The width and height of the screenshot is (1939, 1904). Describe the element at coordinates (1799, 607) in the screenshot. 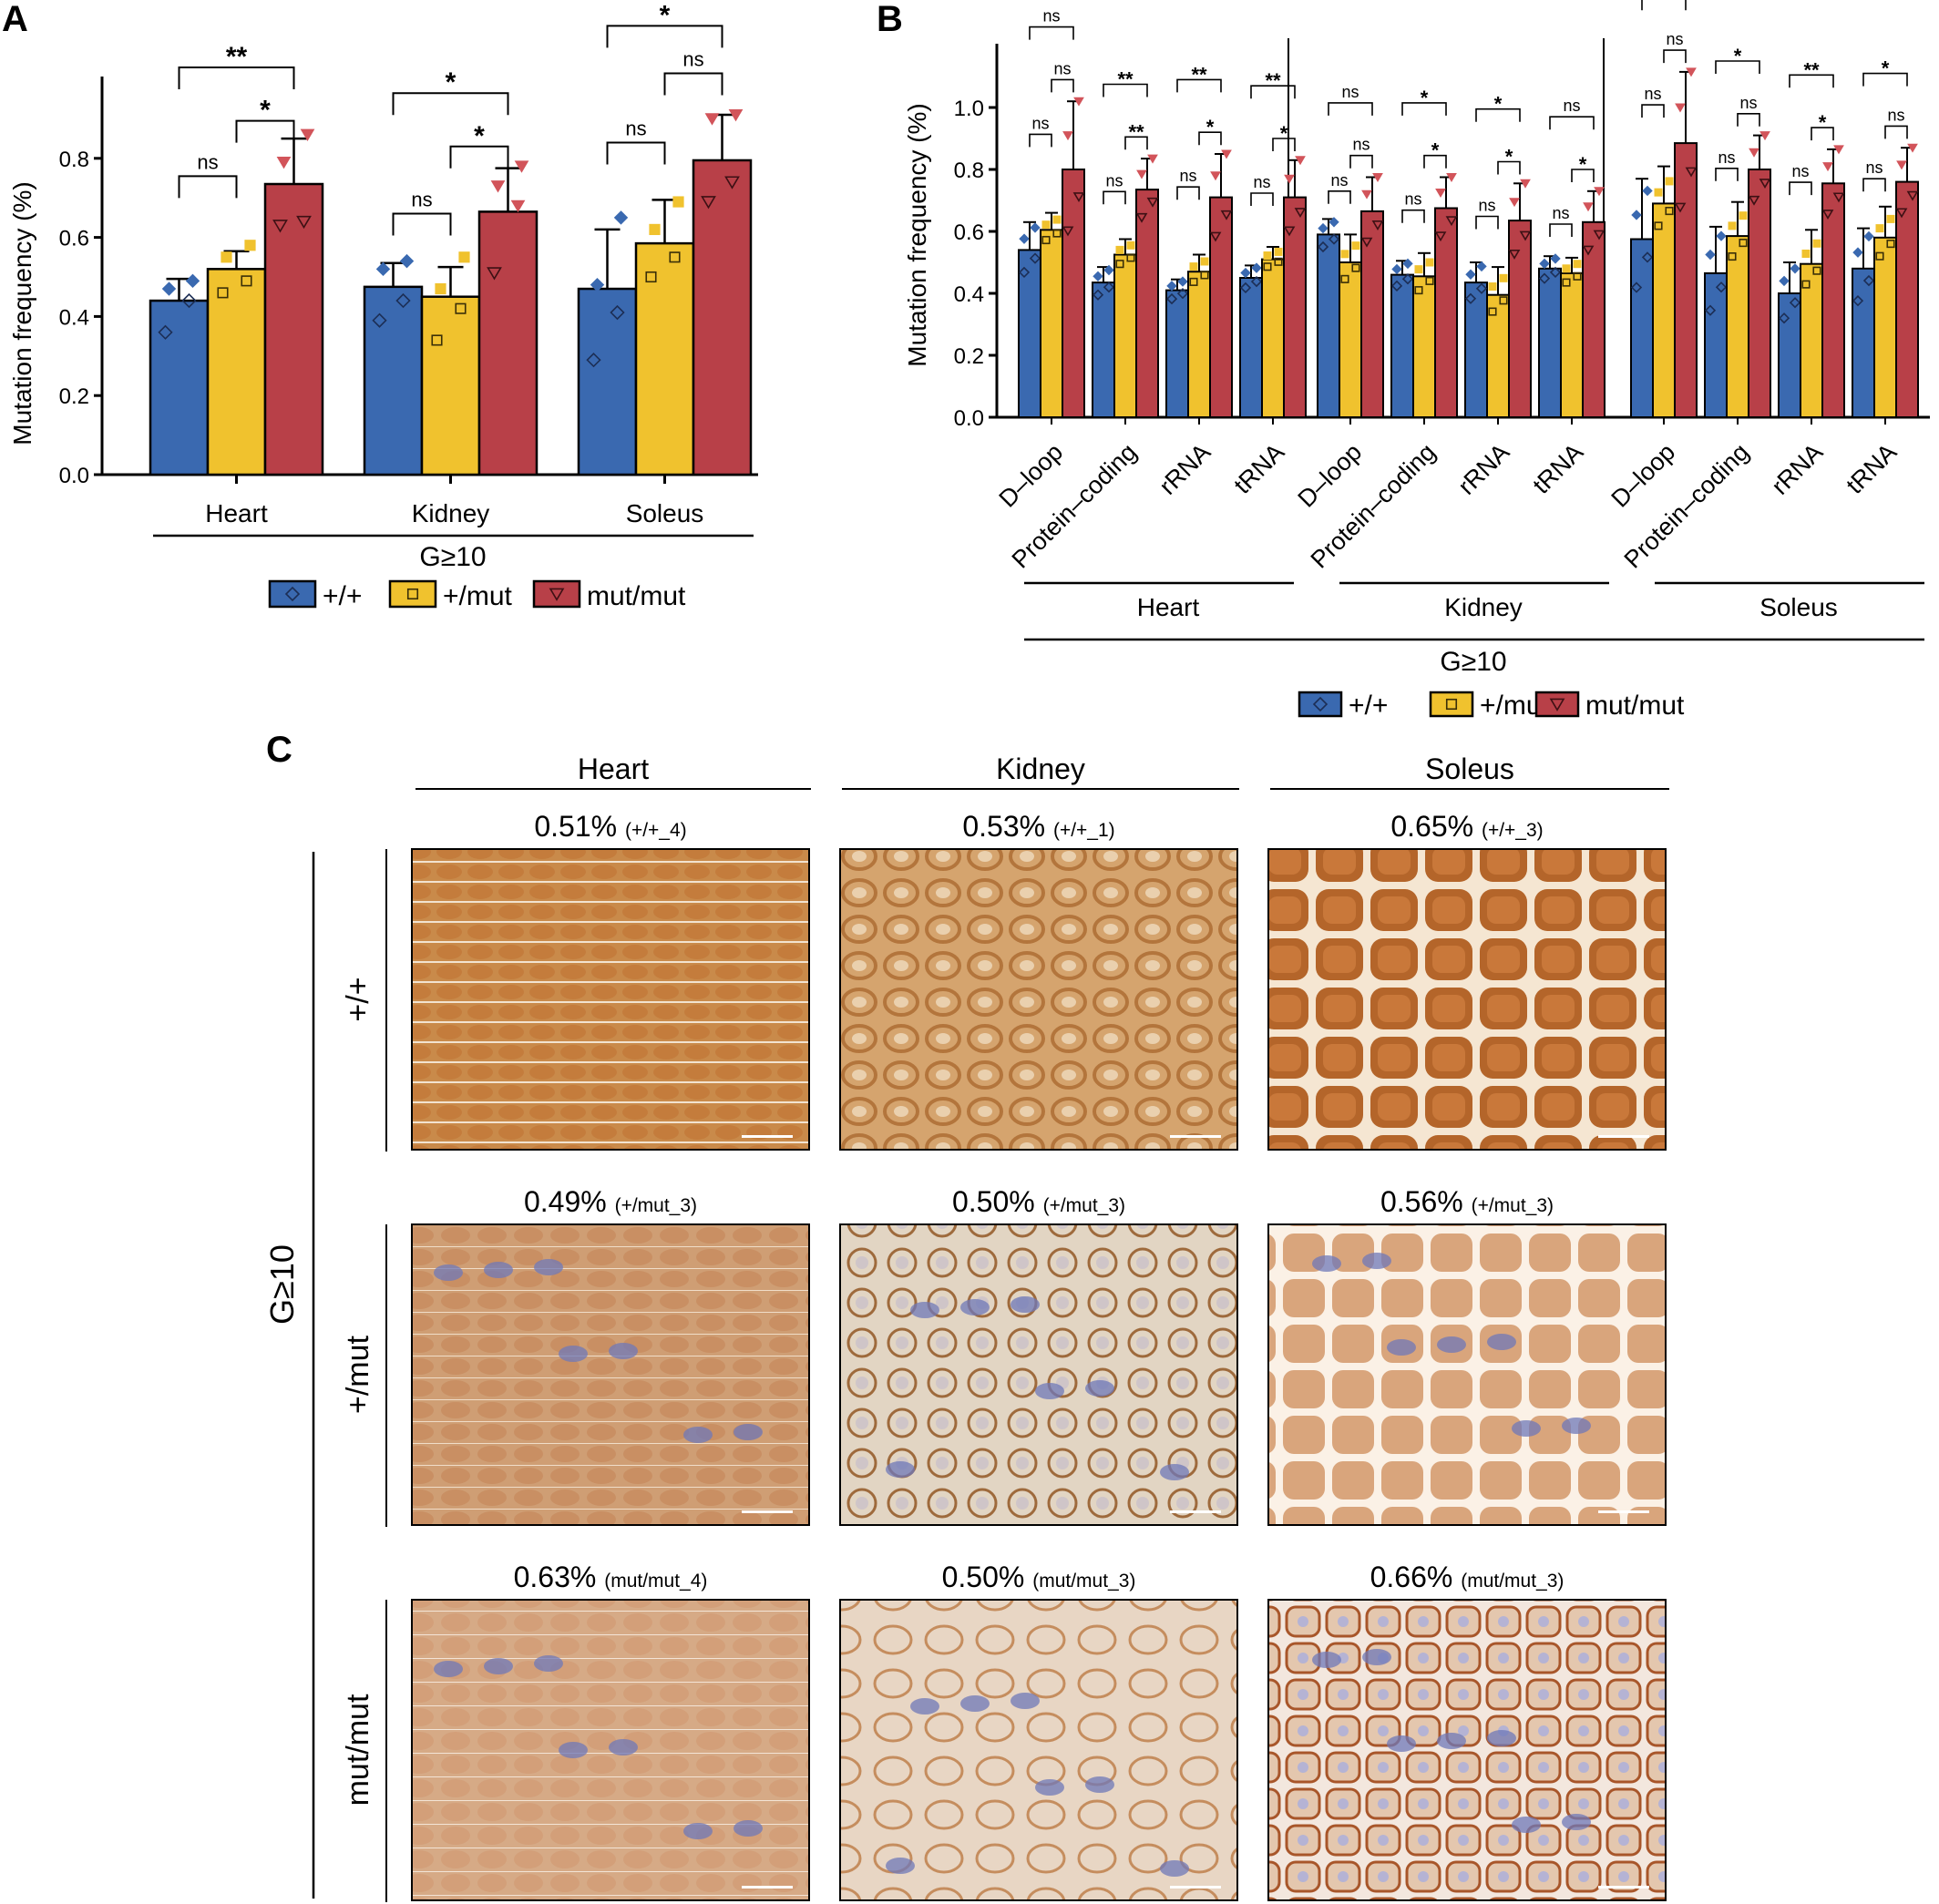

I see `tissue-label: Soleus` at that location.